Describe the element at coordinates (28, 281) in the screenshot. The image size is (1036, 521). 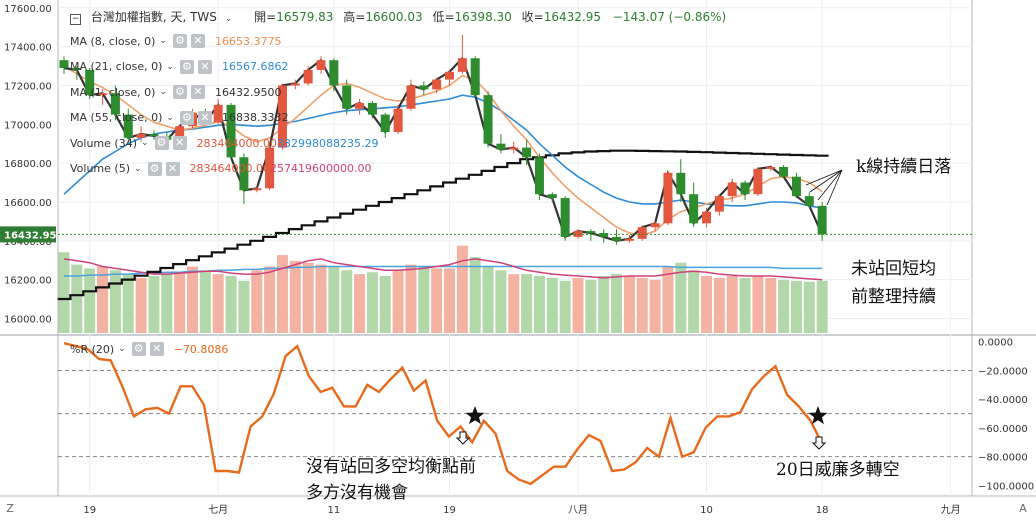
I see `price-tick-label: 16200.00` at that location.